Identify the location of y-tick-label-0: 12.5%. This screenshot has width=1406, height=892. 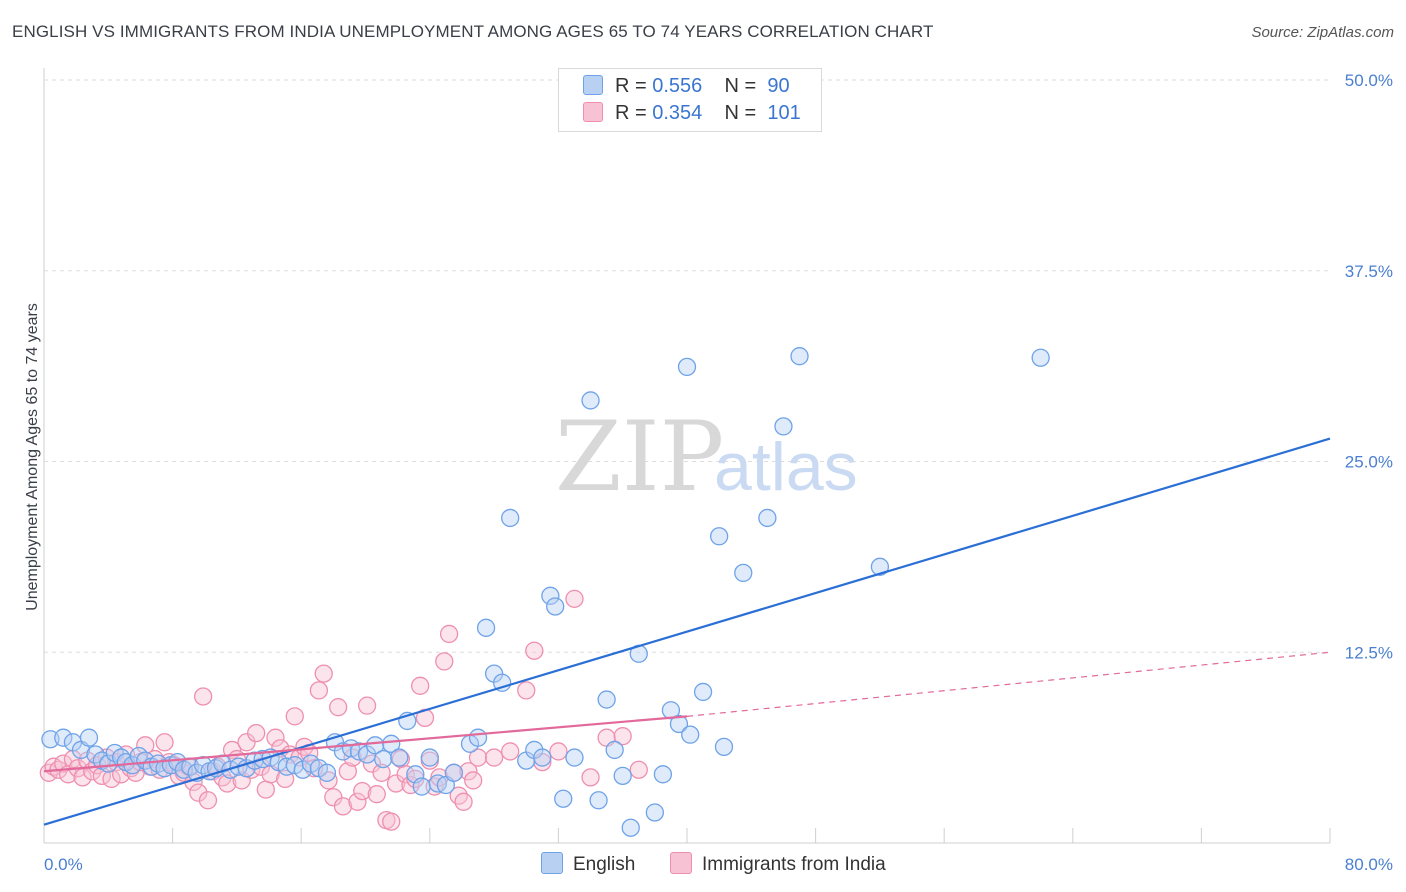
(1369, 652).